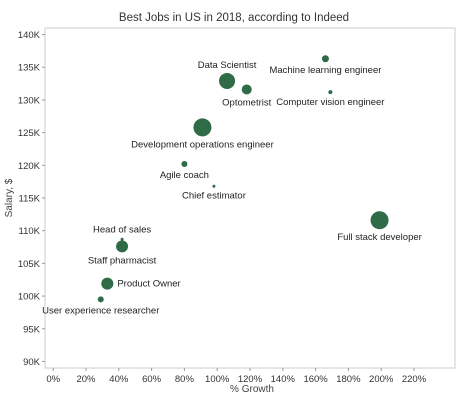 This screenshot has width=476, height=401. Describe the element at coordinates (29, 166) in the screenshot. I see `y-tick-label: 120K` at that location.